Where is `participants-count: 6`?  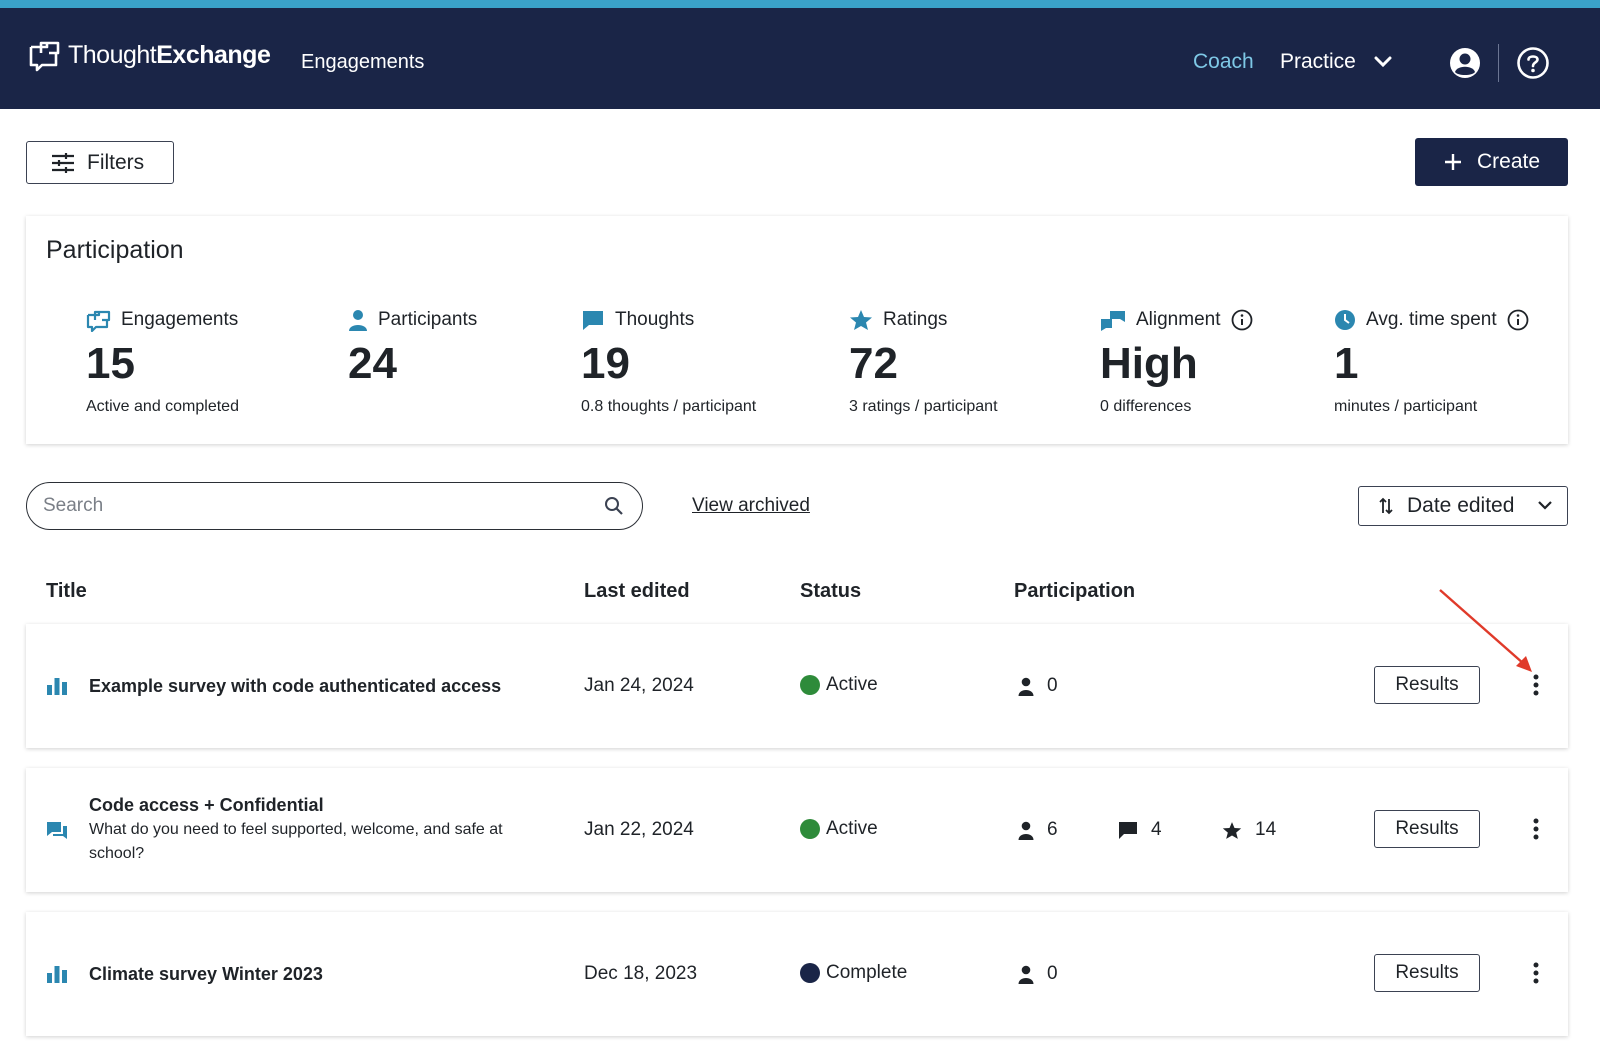 participants-count: 6 is located at coordinates (1038, 830).